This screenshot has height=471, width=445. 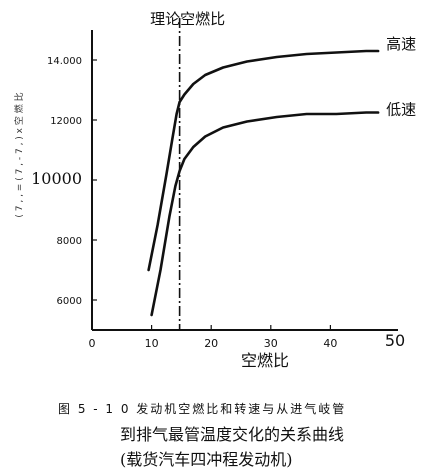 What do you see at coordinates (271, 343) in the screenshot?
I see `x-tick-label: 30` at bounding box center [271, 343].